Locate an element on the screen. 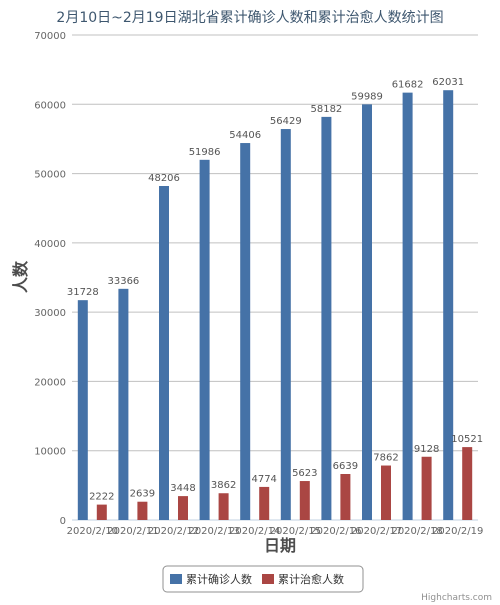  legend-label-recovered: 累计治愈人数 is located at coordinates (311, 579).